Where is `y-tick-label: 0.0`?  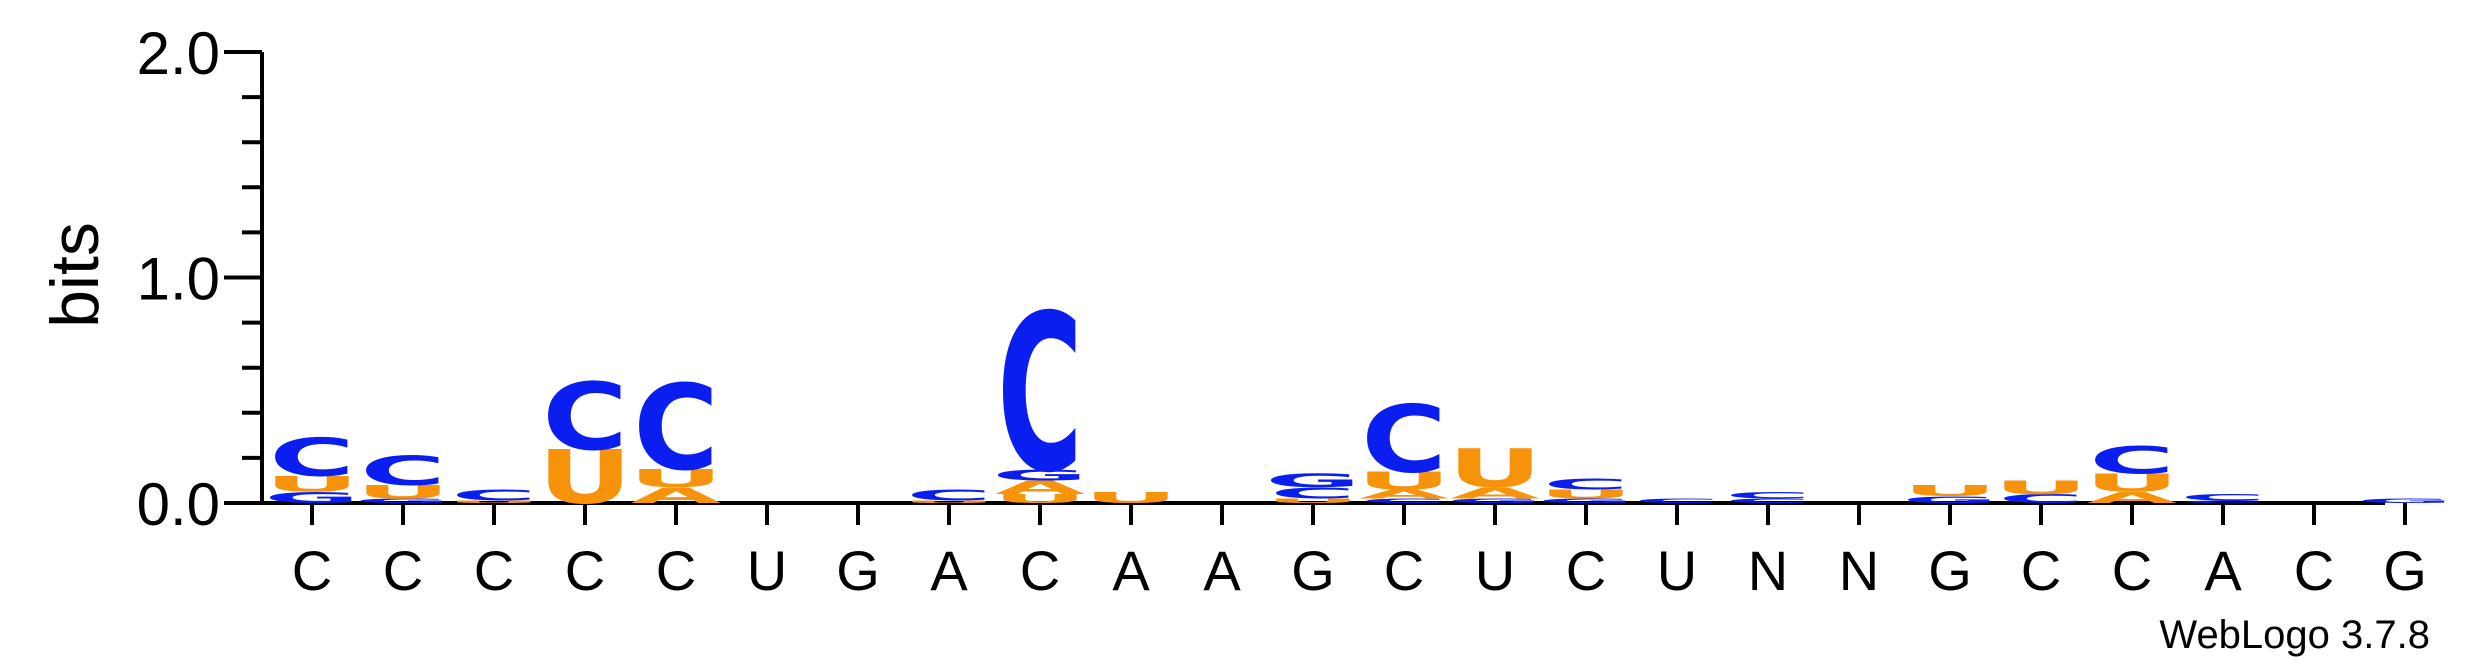 y-tick-label: 0.0 is located at coordinates (178, 504).